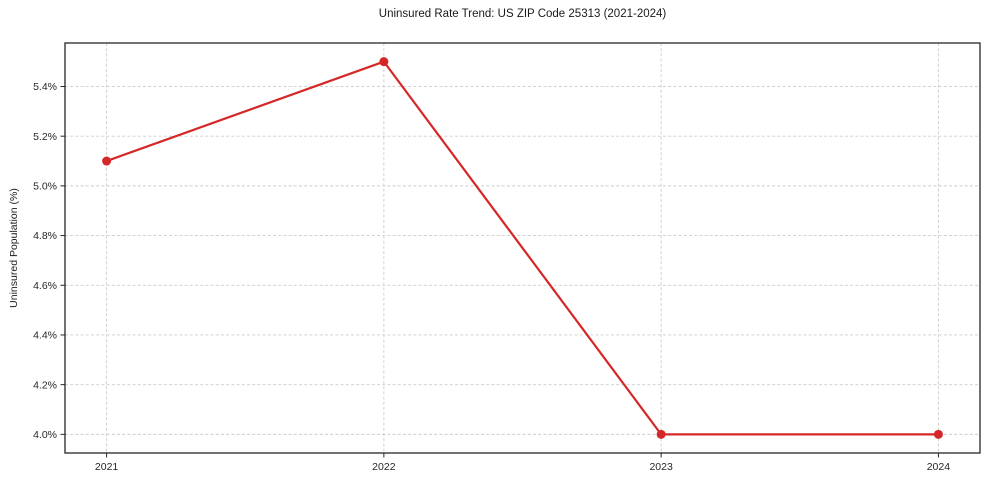 The height and width of the screenshot is (490, 989). What do you see at coordinates (661, 467) in the screenshot?
I see `x-tick-label: 2023` at bounding box center [661, 467].